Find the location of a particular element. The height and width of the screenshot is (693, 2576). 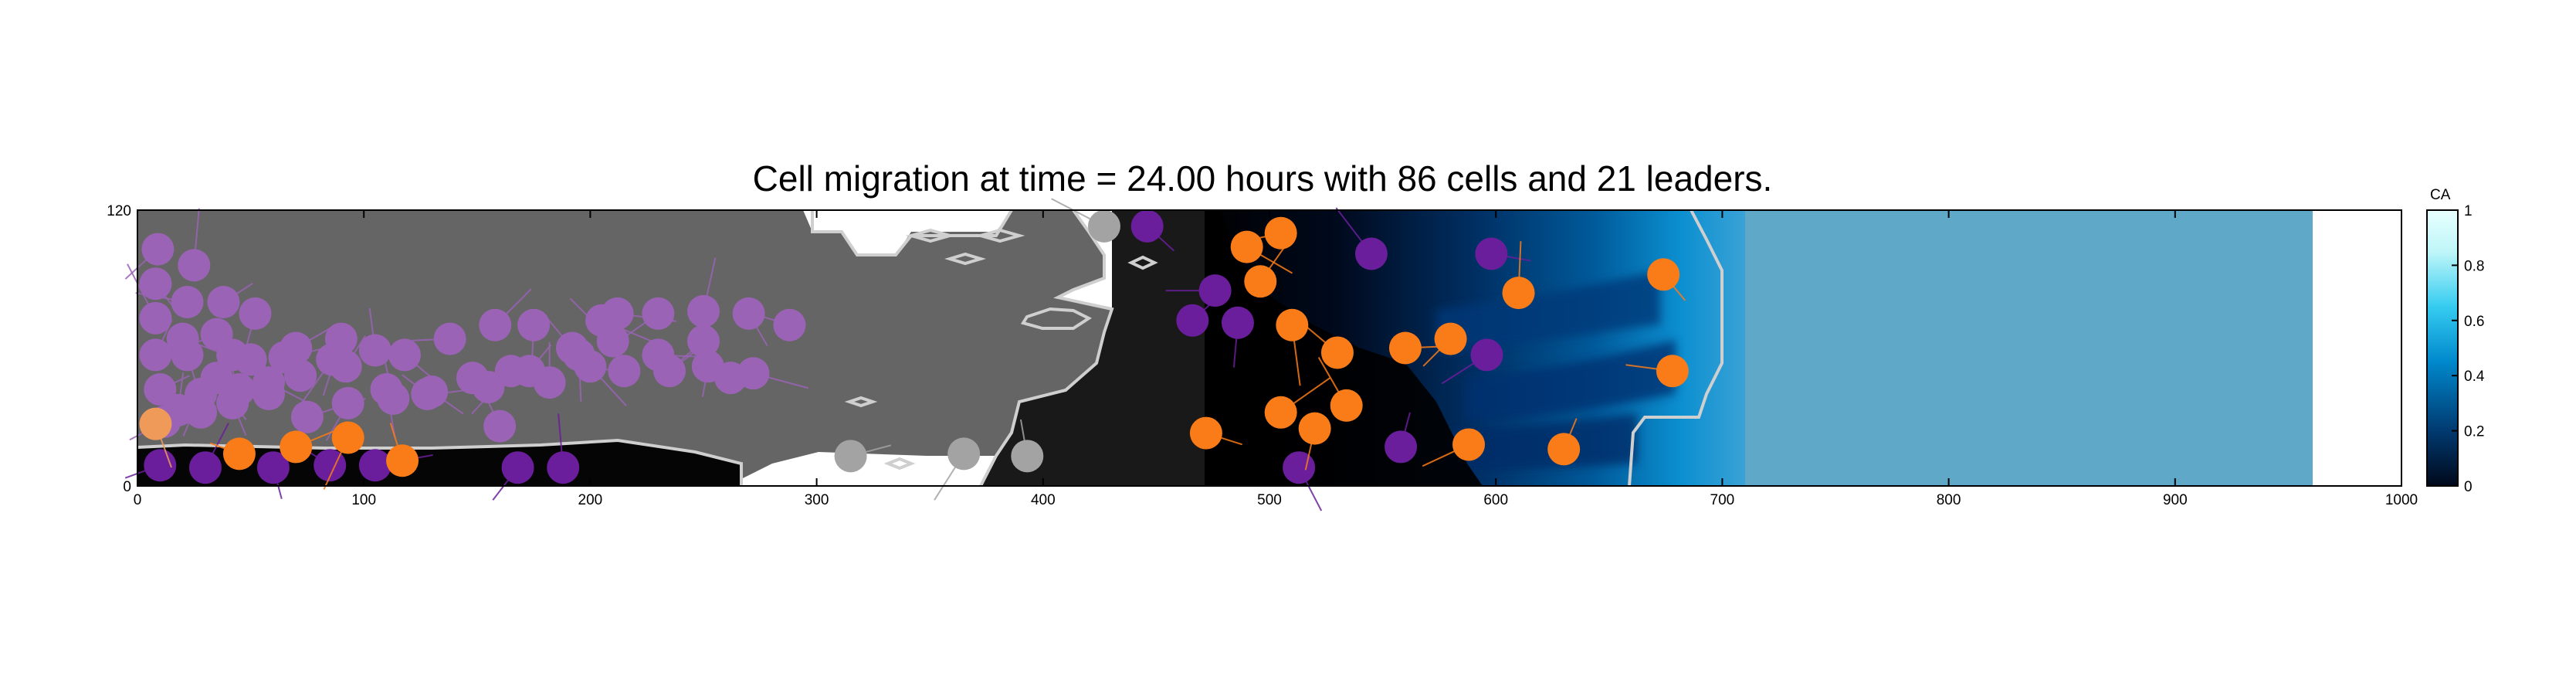

colorbar-tick-label: 0 is located at coordinates (2468, 487).